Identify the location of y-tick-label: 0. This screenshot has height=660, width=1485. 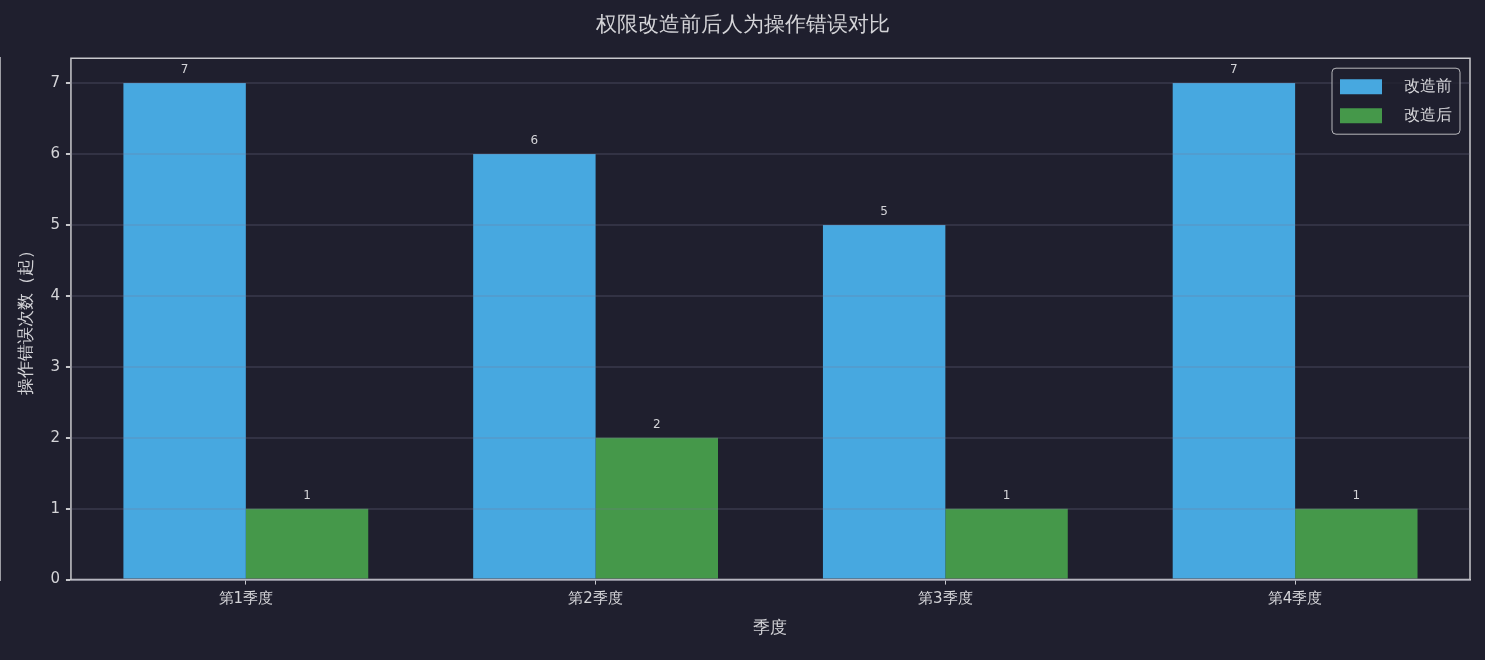
(55, 578).